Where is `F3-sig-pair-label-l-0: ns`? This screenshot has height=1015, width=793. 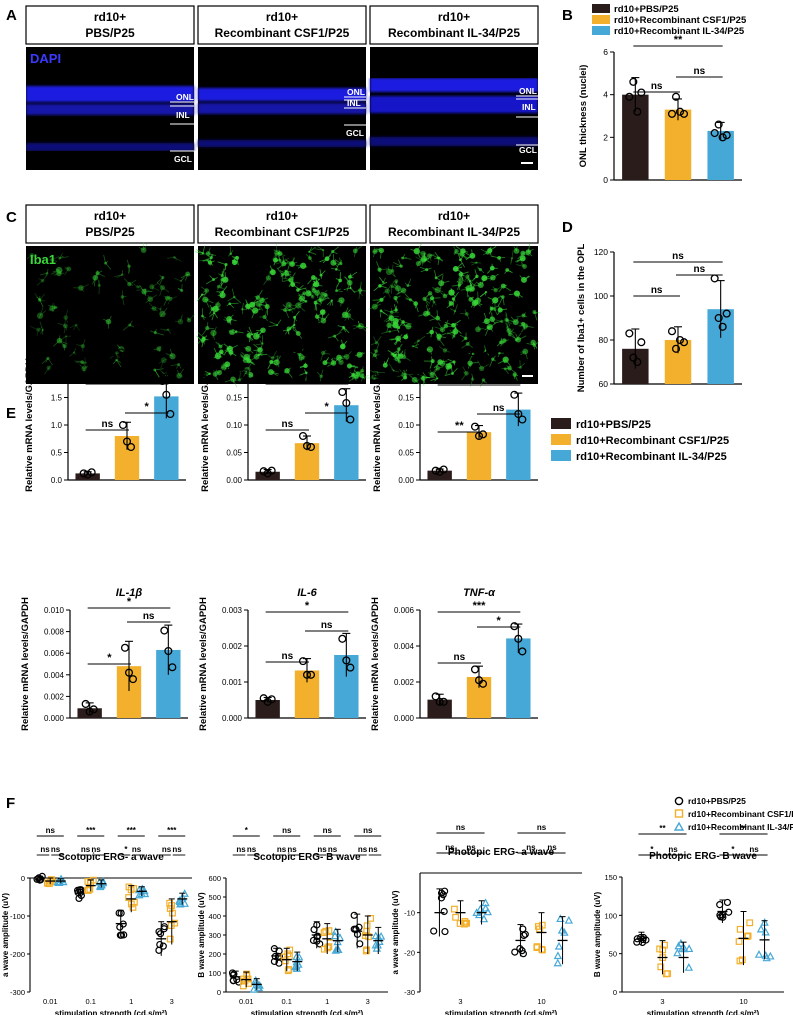
F3-sig-pair-label-l-0: ns is located at coordinates (450, 847).